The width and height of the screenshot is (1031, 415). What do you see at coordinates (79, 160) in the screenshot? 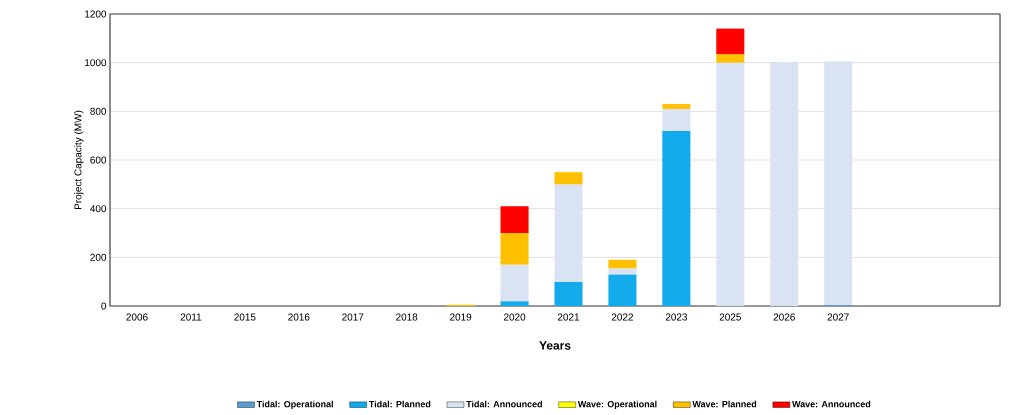
I see `y-axis-title: Project Capacity (MW)` at bounding box center [79, 160].